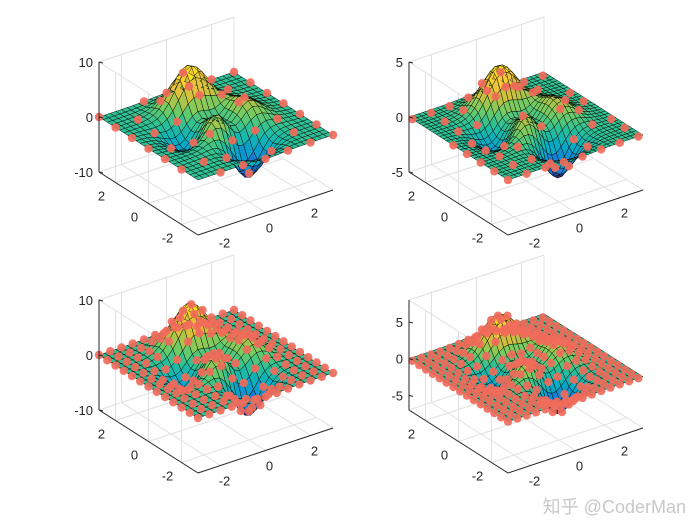 The image size is (700, 525). I want to click on surface-mesh, so click(216, 123).